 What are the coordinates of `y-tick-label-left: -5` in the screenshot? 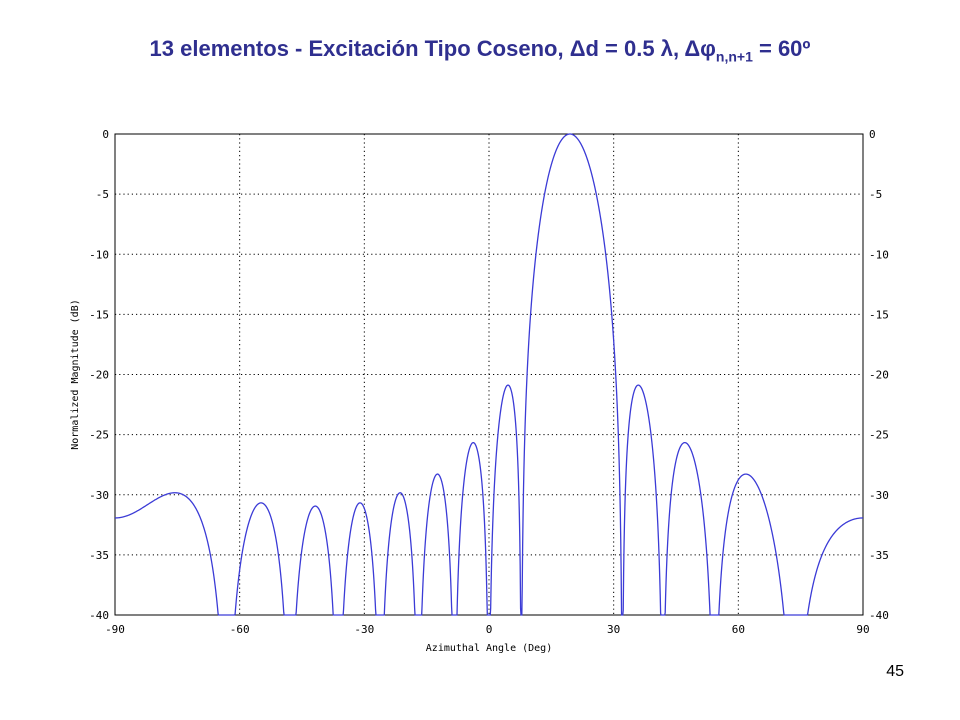 It's located at (102, 194).